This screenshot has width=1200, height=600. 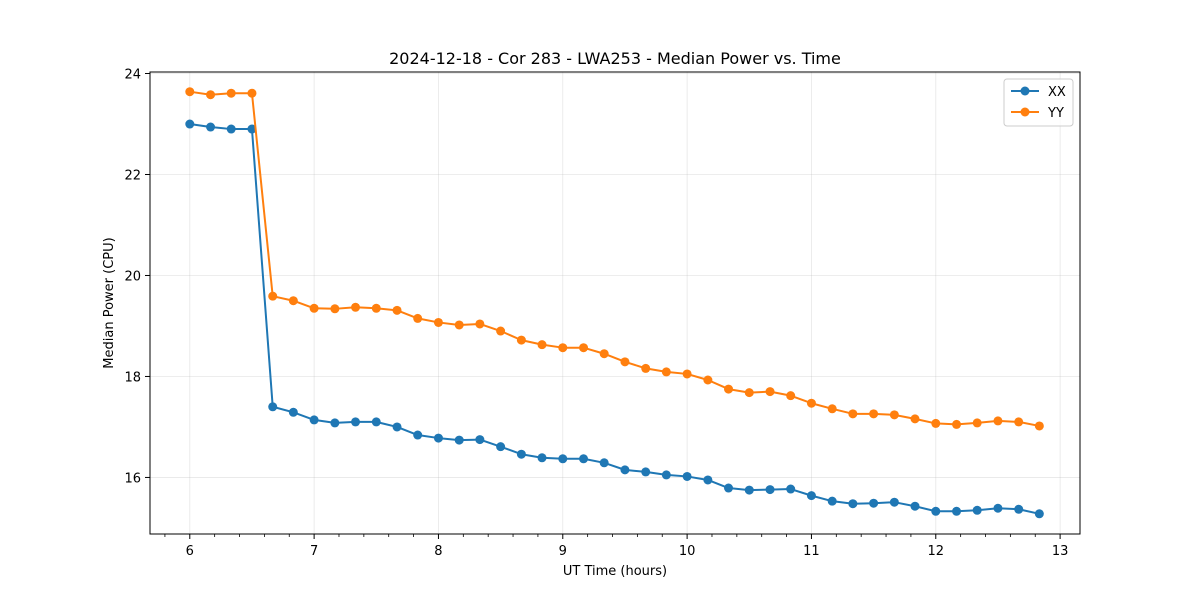 What do you see at coordinates (1025, 91) in the screenshot?
I see `legend-marker-xx` at bounding box center [1025, 91].